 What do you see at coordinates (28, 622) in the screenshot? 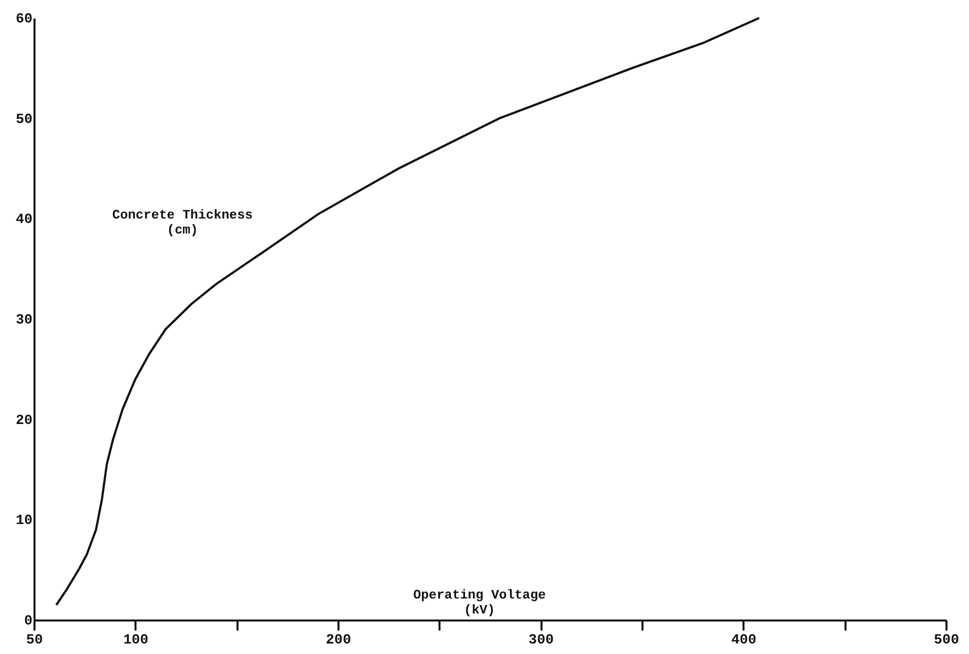
I see `y-tick-label: 0` at bounding box center [28, 622].